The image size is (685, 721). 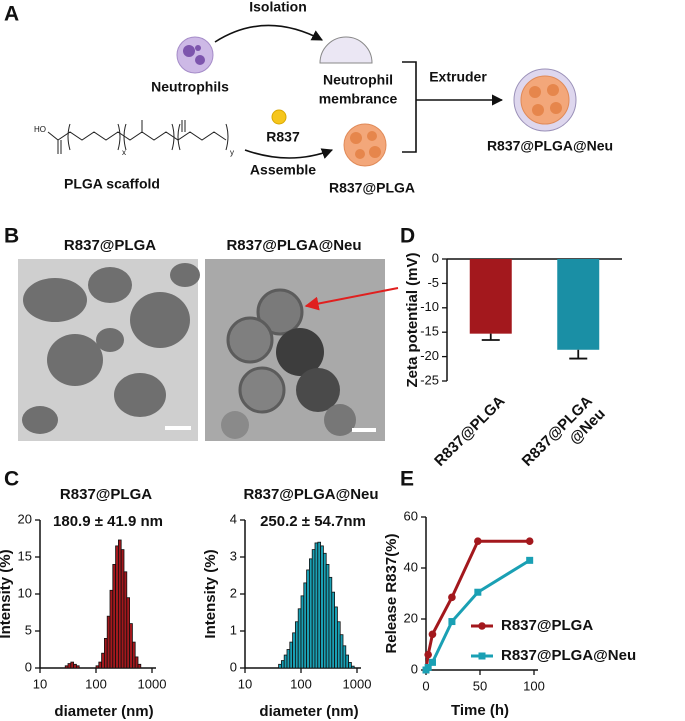 What do you see at coordinates (112, 184) in the screenshot?
I see `node-label: PLGA scaffold` at bounding box center [112, 184].